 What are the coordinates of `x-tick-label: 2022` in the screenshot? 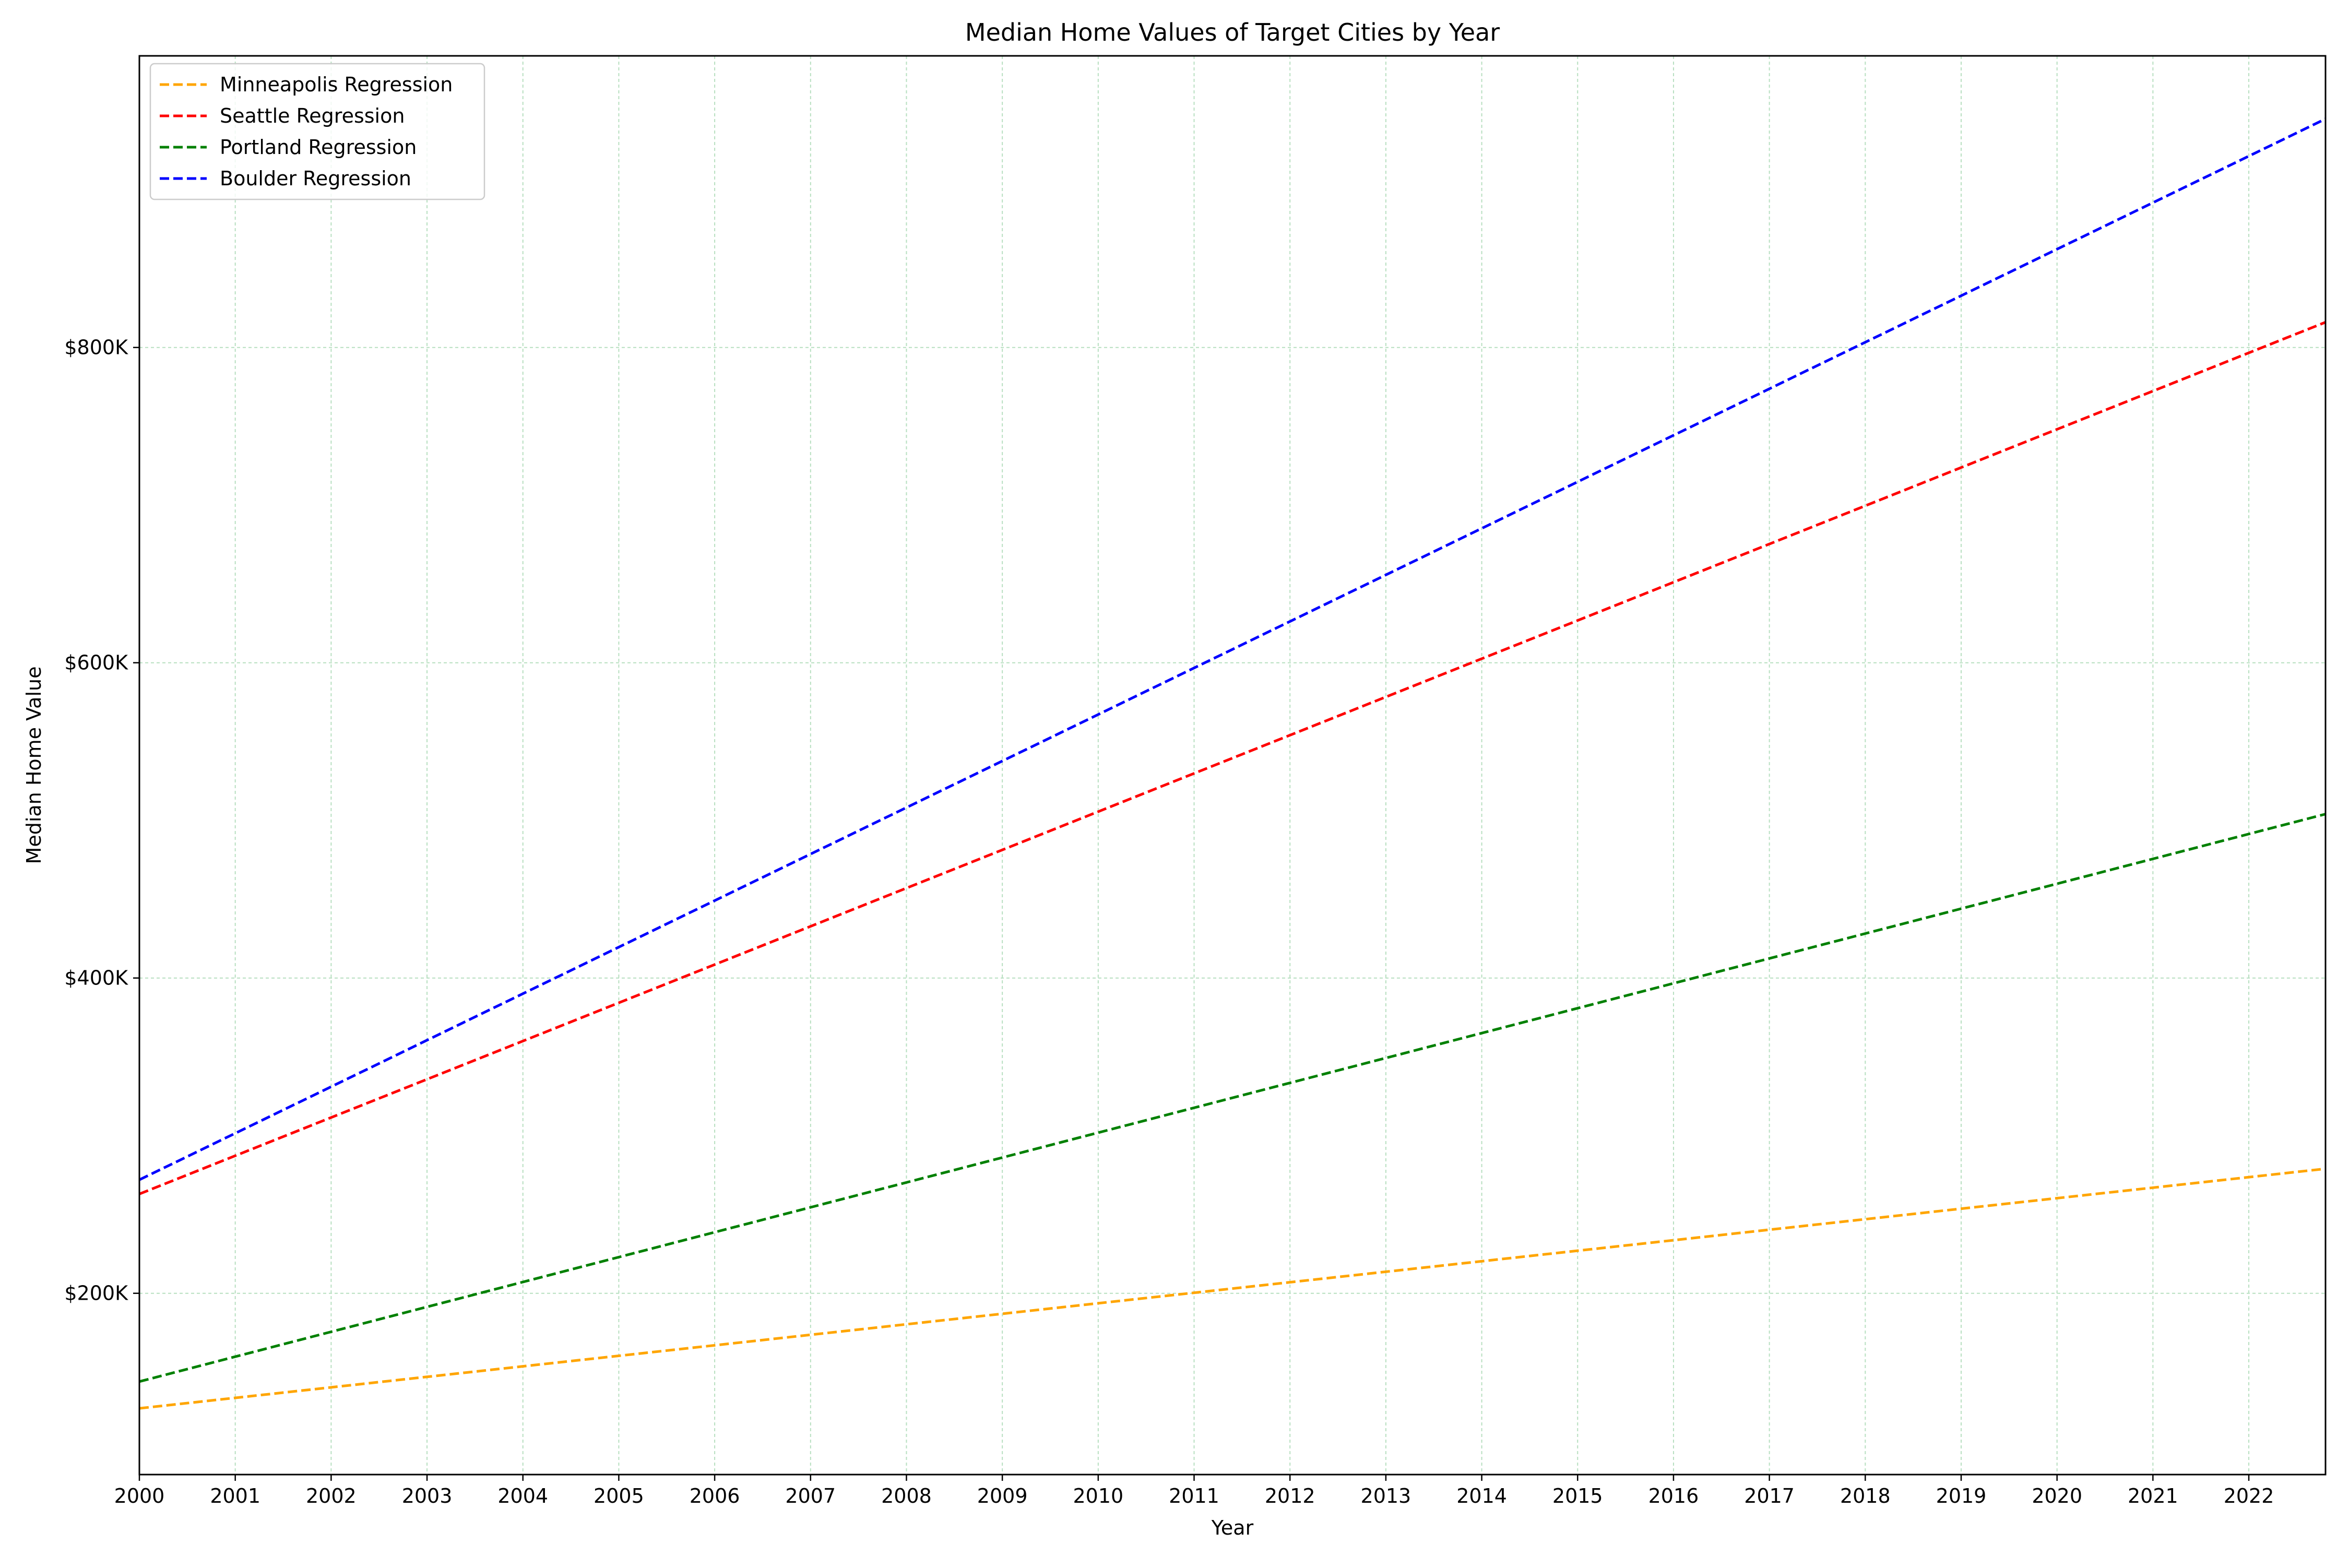 It's located at (2249, 1495).